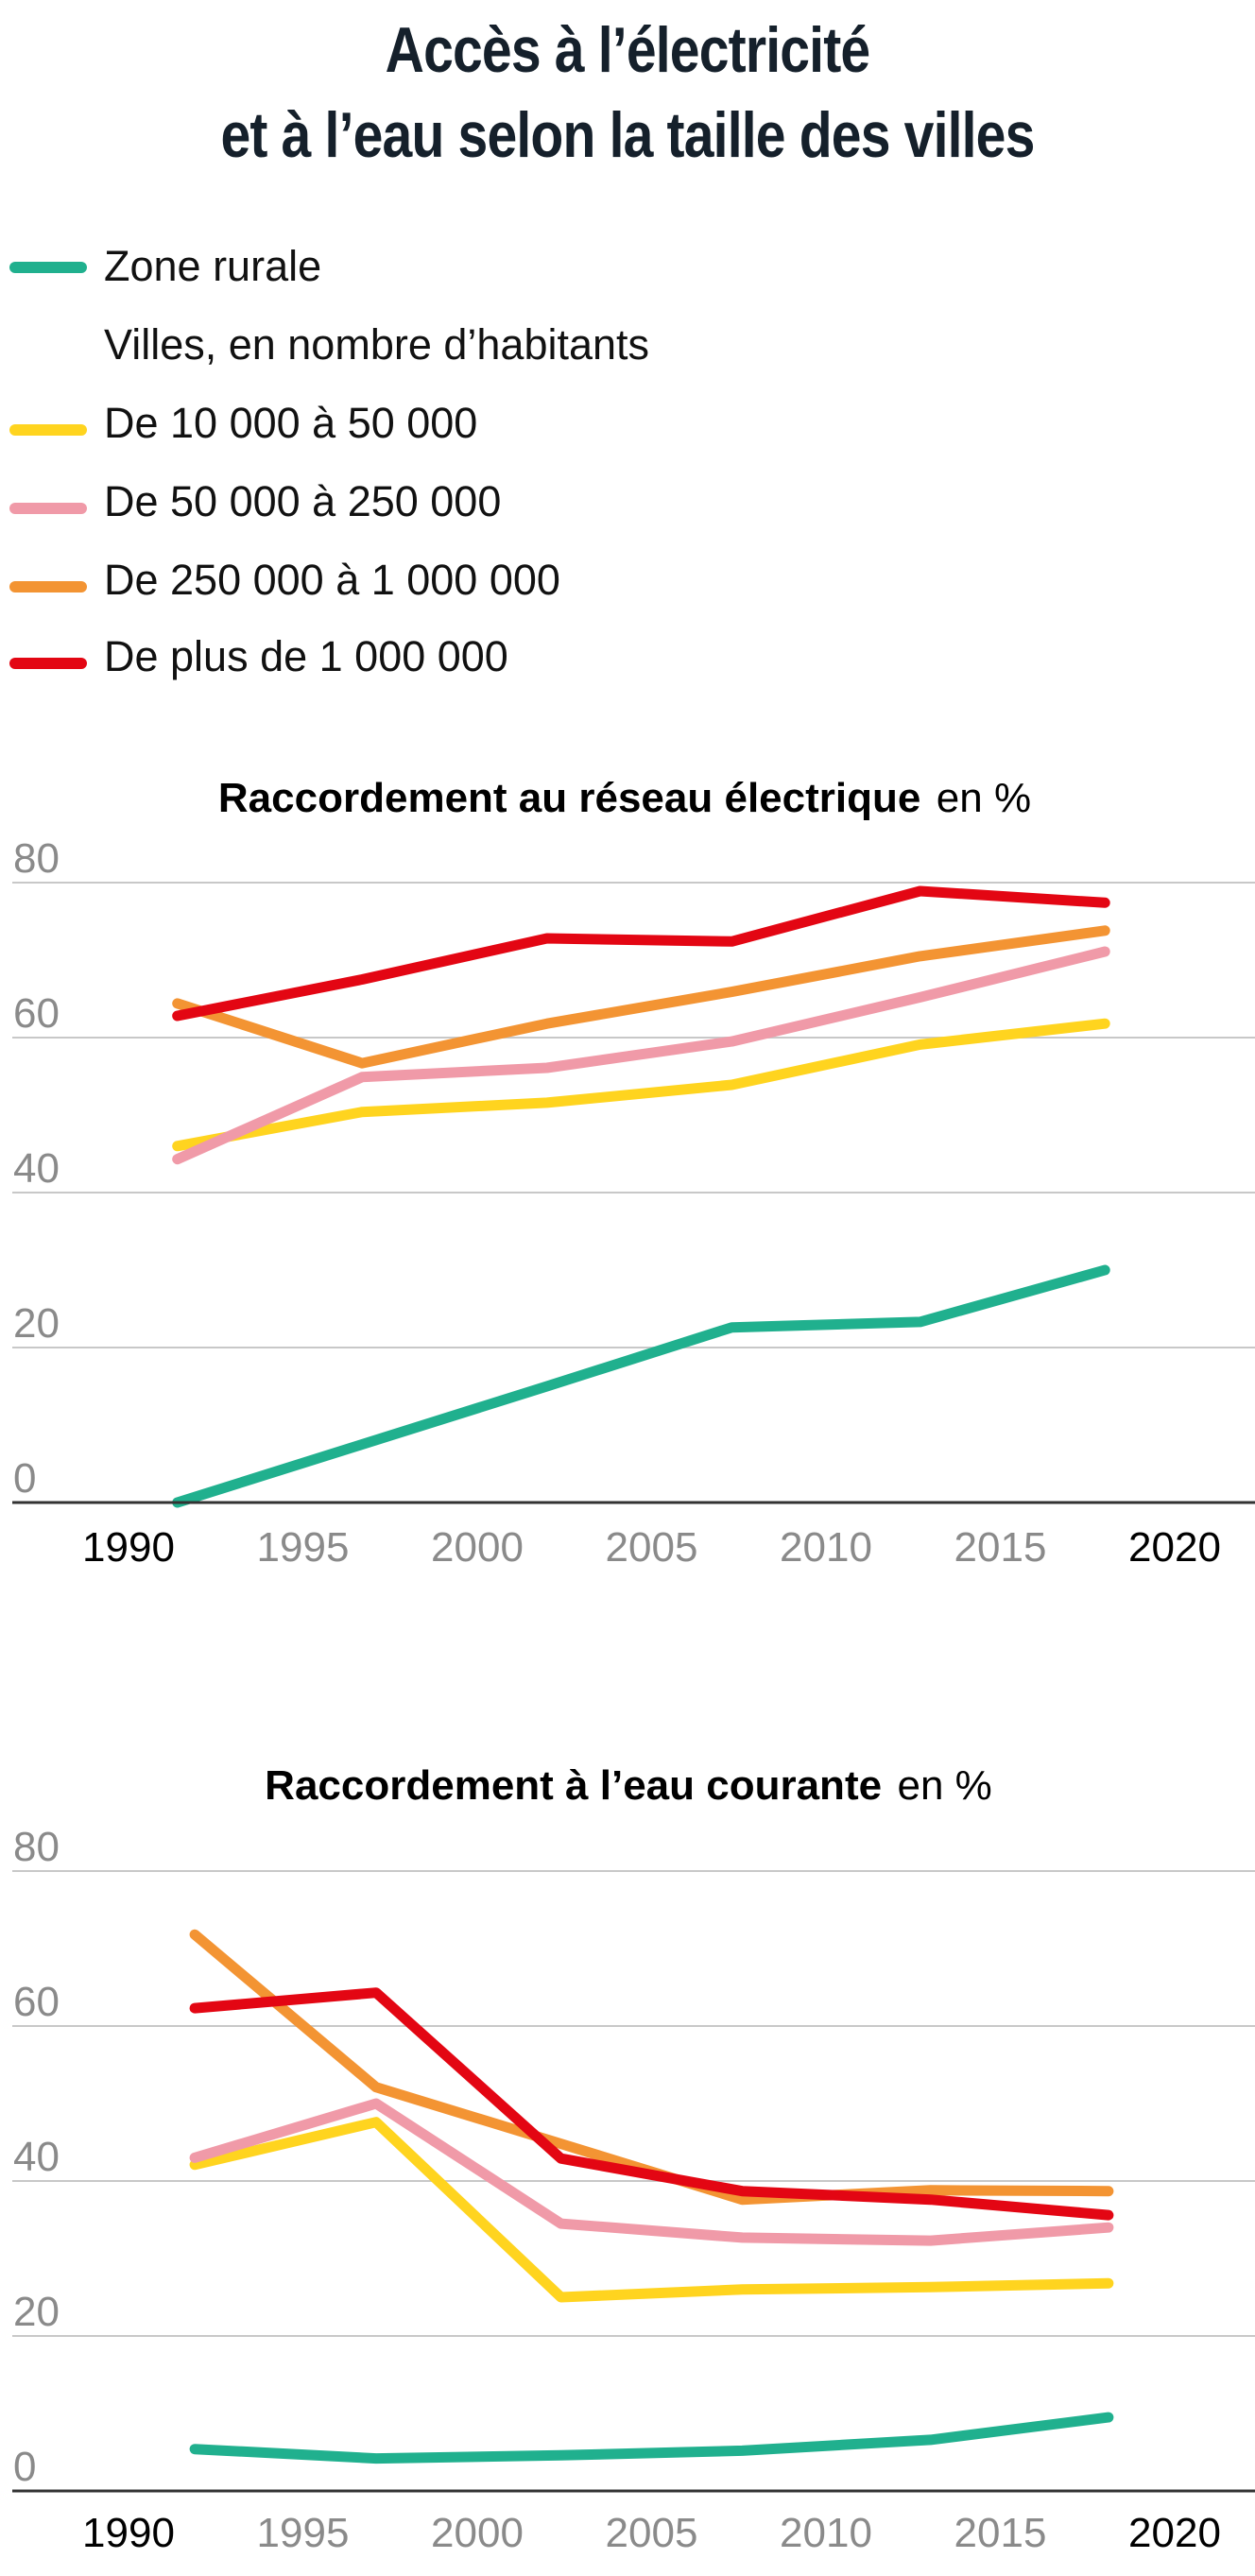 This screenshot has height=2576, width=1255. Describe the element at coordinates (425, 267) in the screenshot. I see `legend-item-rural: Zone rurale` at that location.